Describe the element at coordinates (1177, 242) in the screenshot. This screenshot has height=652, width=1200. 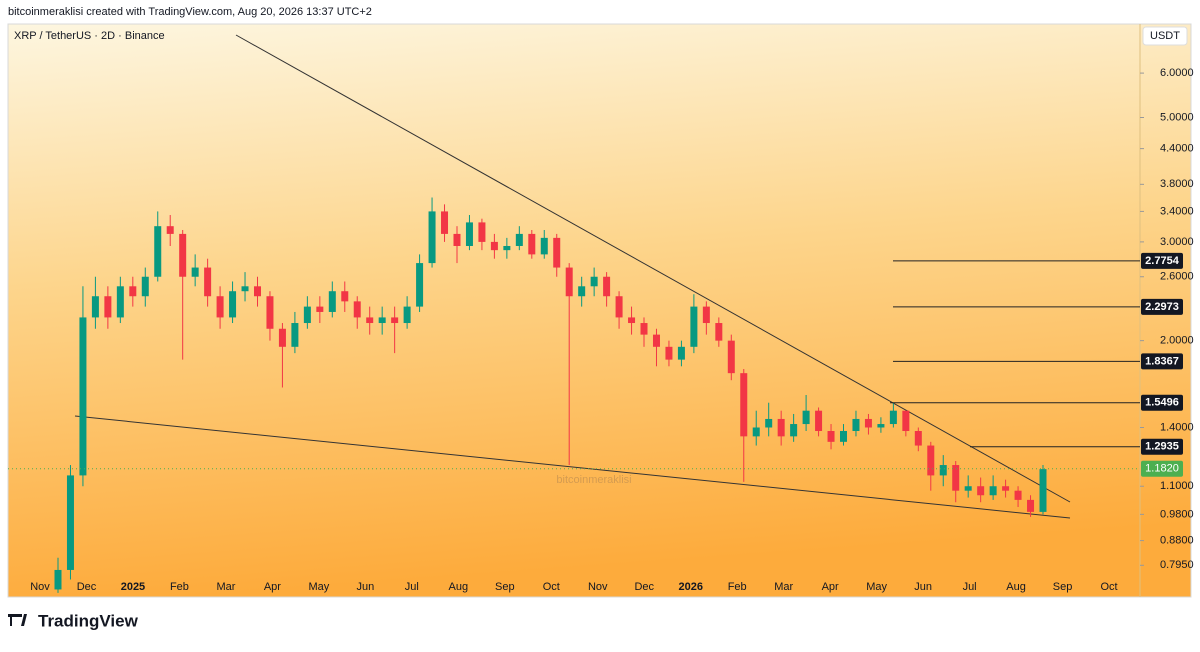
I see `y-tick-label: 3.0000` at that location.